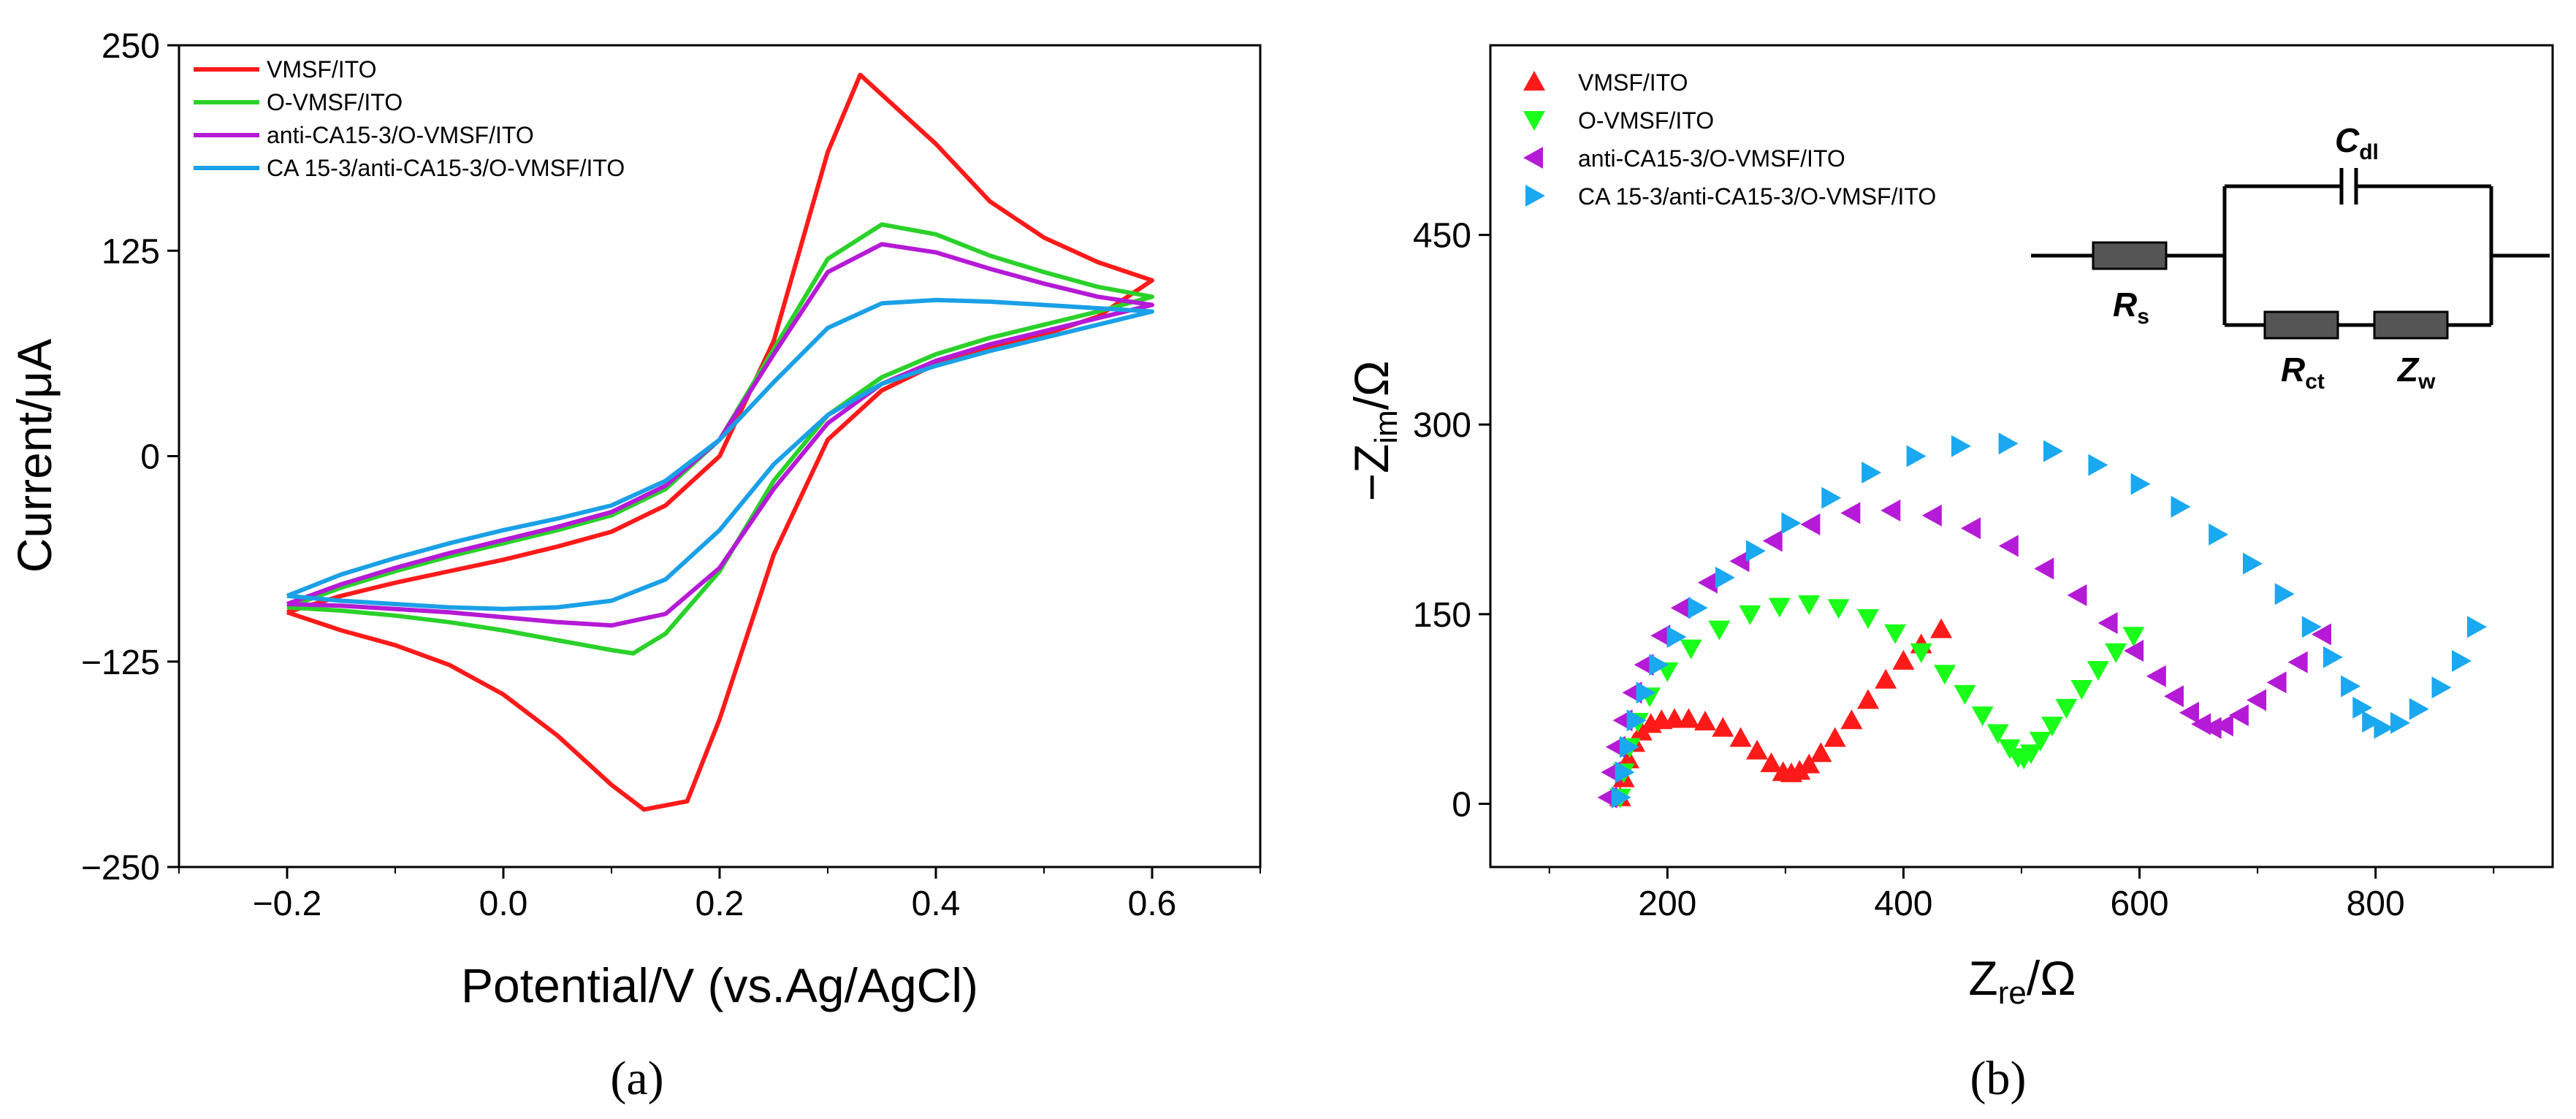  Describe the element at coordinates (34, 456) in the screenshot. I see `chart-a-y-axis-label: Current/μA` at that location.